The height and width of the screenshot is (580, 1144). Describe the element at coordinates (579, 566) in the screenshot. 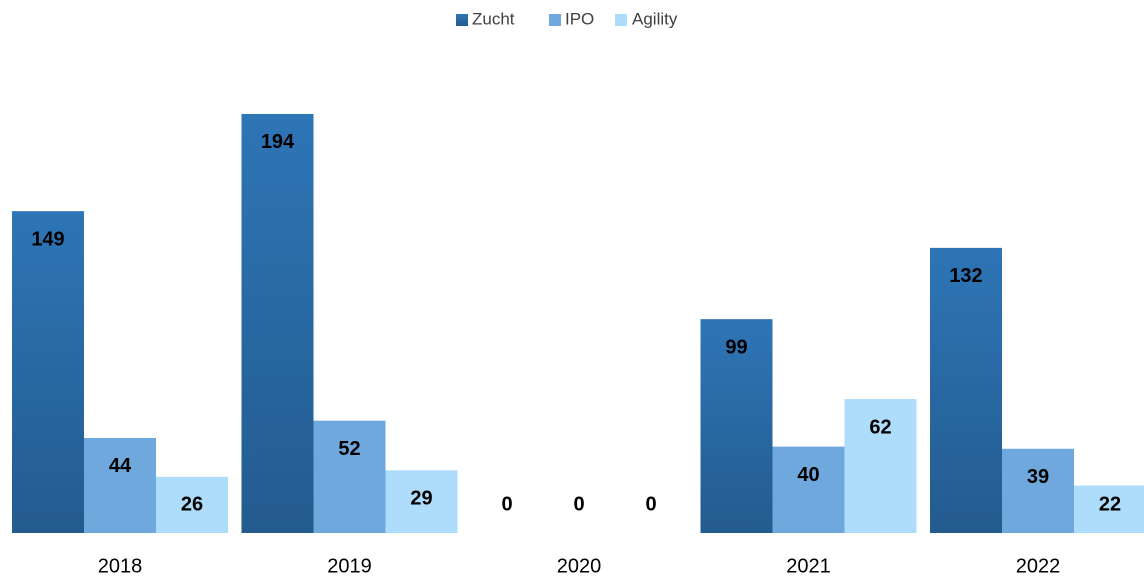

I see `x-tick-label: 2020` at that location.